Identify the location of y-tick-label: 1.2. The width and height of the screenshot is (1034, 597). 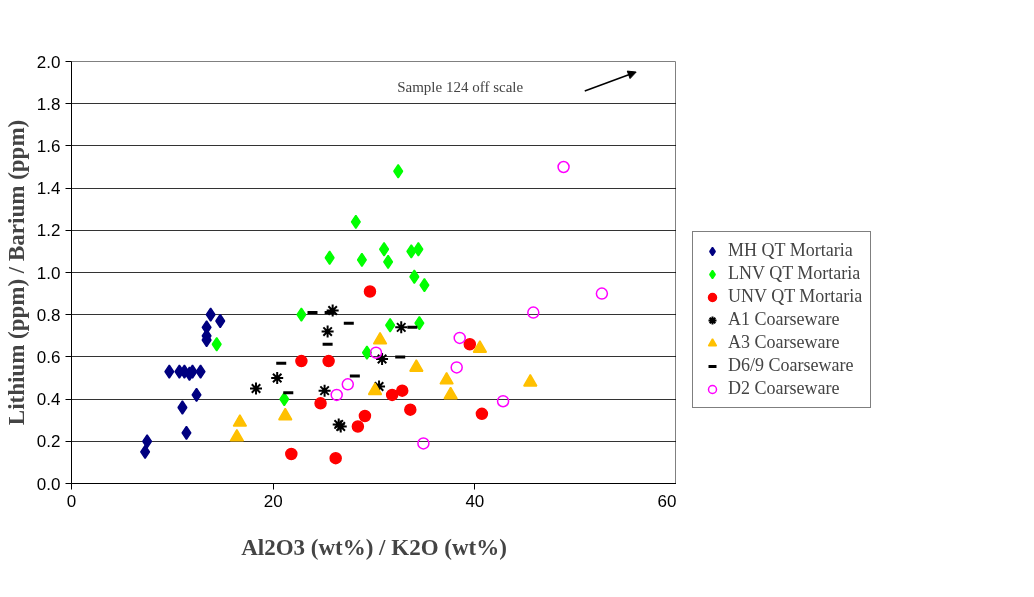
(48, 231).